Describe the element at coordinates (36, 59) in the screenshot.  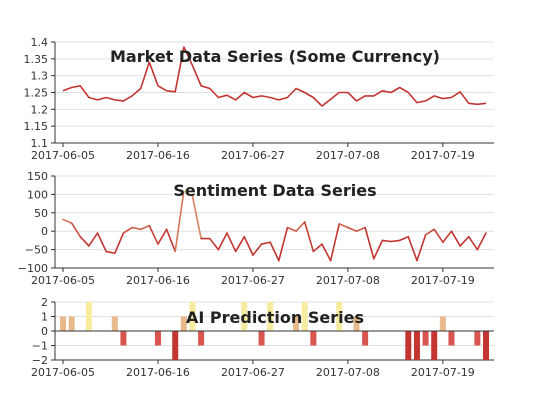
I see `y-tick-label: 1.35` at that location.